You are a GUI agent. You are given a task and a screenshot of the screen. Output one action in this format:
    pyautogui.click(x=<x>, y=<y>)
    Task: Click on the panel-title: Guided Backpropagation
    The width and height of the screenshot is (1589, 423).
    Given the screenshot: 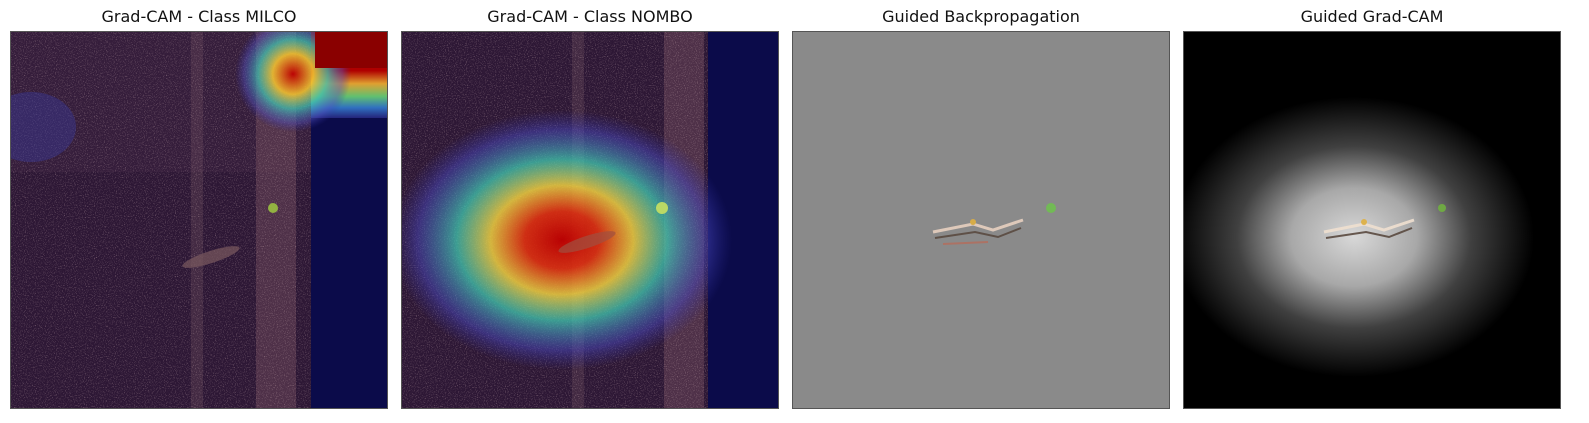 What is the action you would take?
    pyautogui.click(x=981, y=16)
    